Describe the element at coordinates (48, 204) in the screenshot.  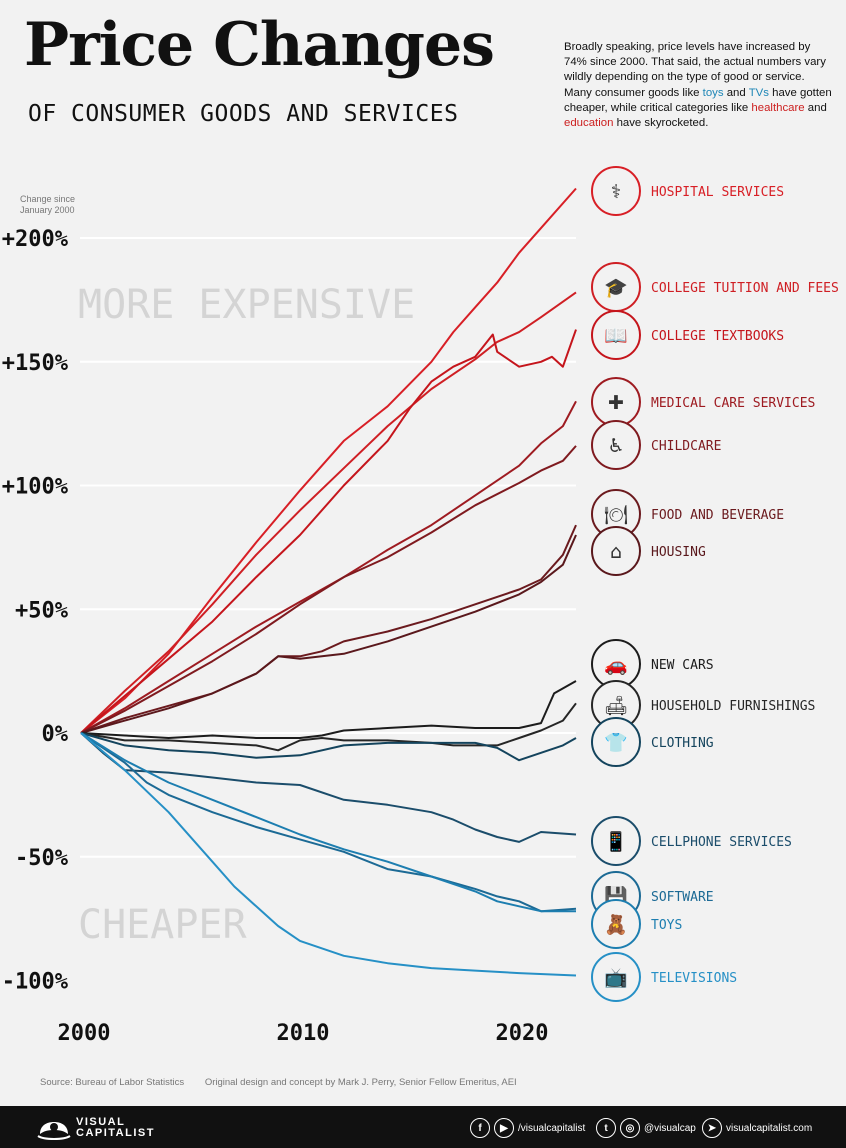
I see `axis-note: Change since January 2000` at that location.